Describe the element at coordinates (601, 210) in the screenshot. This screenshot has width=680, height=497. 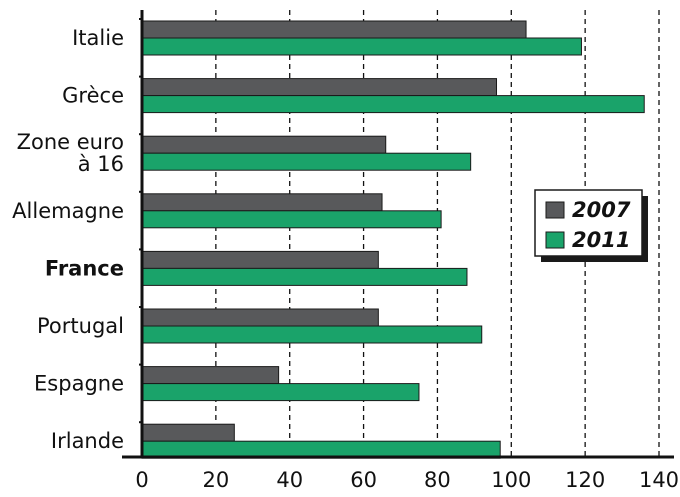
I see `legend-label-2007: 2007` at that location.